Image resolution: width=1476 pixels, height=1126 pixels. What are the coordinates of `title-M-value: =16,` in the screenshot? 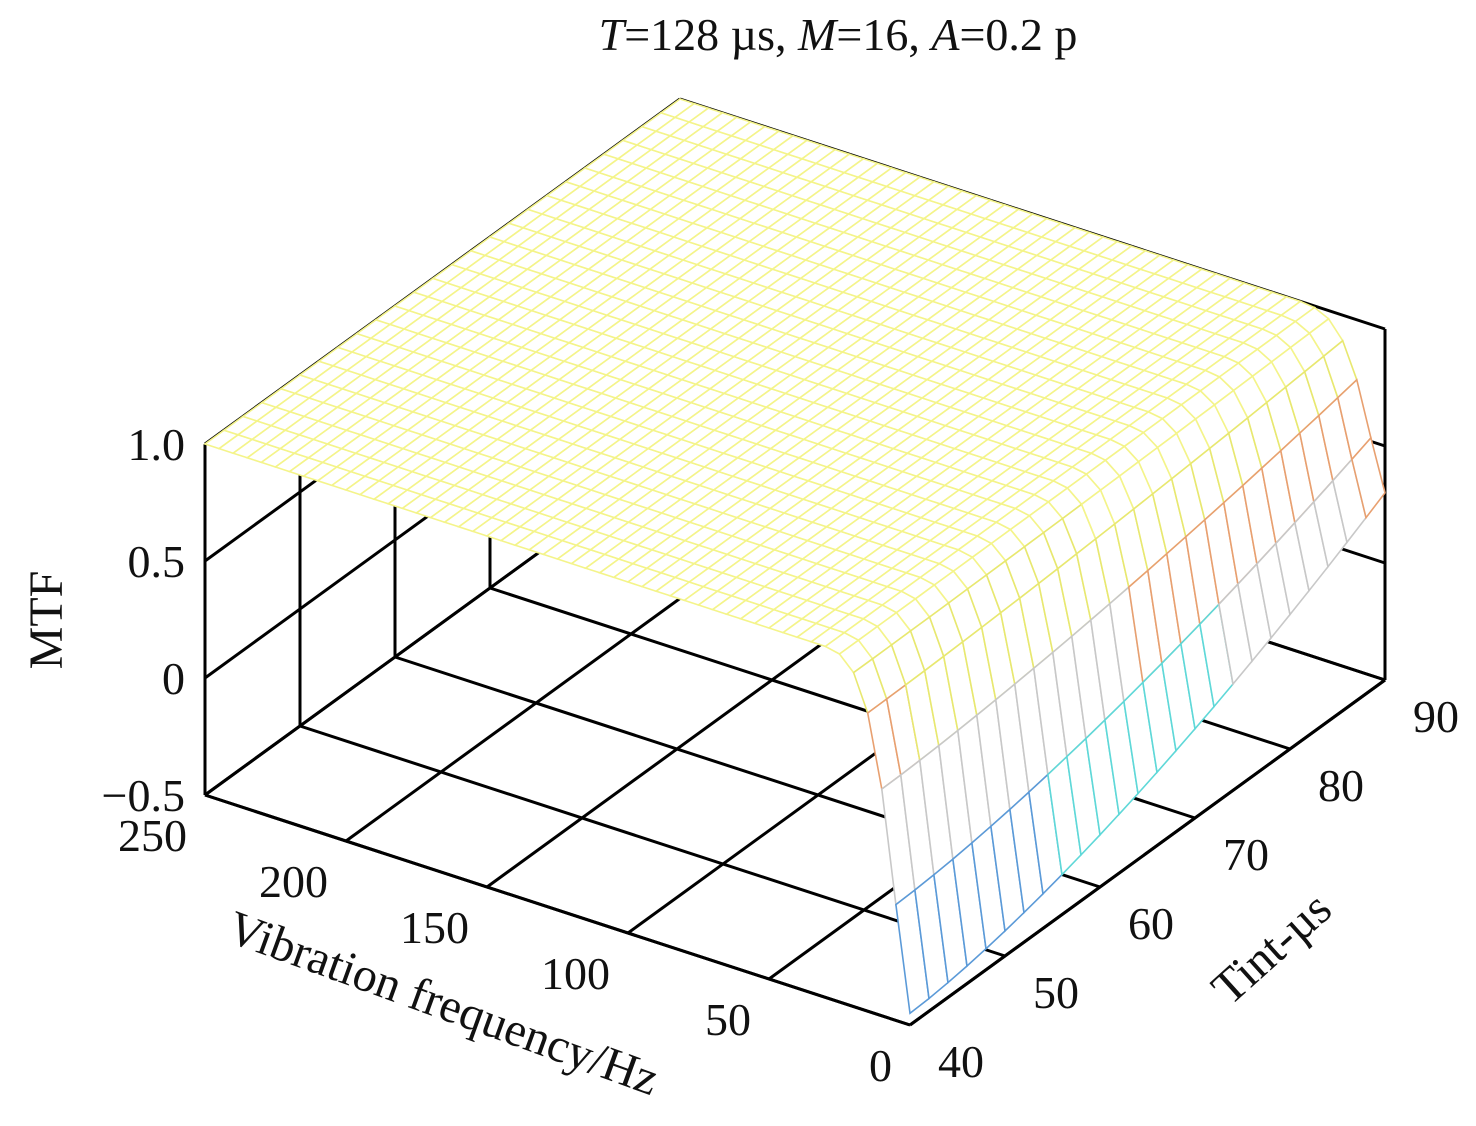 It's located at (884, 34).